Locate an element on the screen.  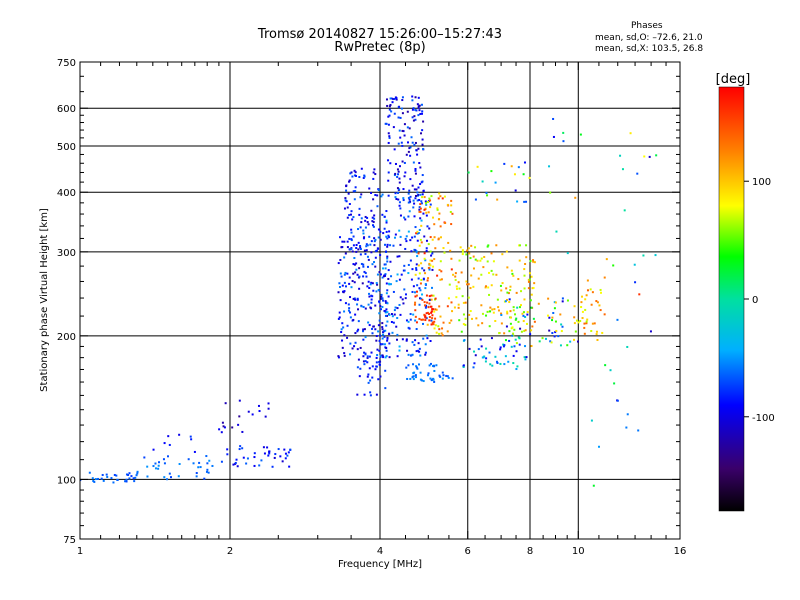
x-tick-label: 16 is located at coordinates (680, 551).